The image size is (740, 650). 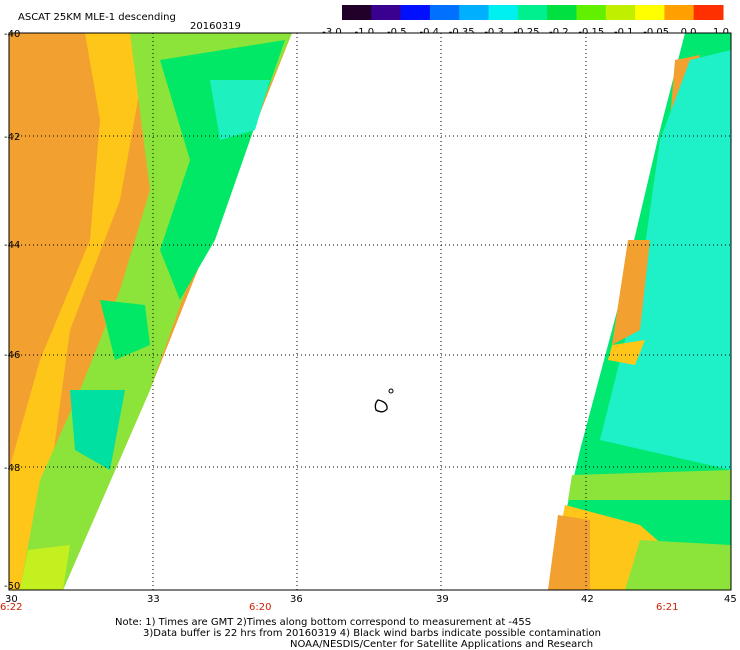 What do you see at coordinates (381, 406) in the screenshot?
I see `island-outline` at bounding box center [381, 406].